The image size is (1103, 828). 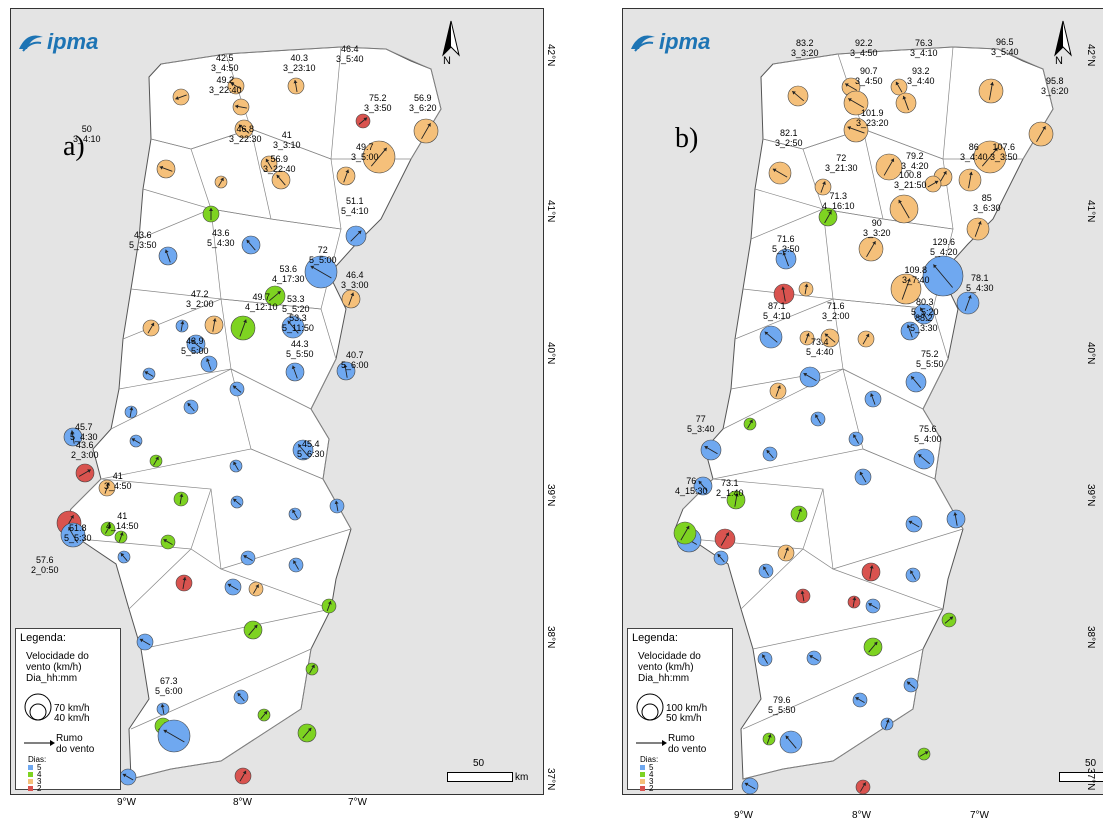 I want to click on legend-circle-small: 50 km/h, so click(x=684, y=718).